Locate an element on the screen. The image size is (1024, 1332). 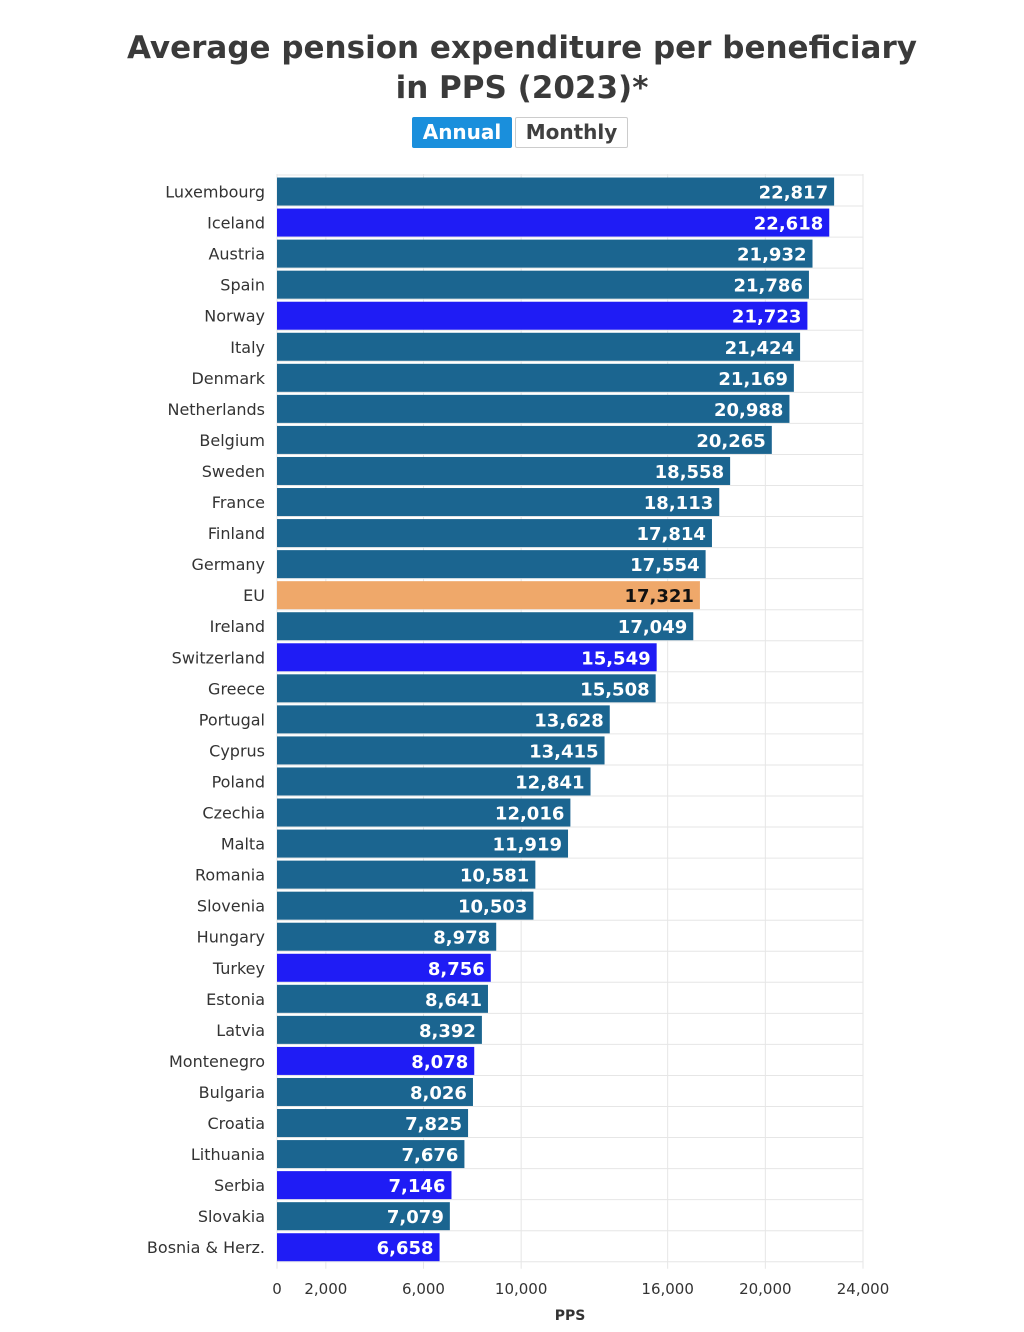
value-label: 11,919 is located at coordinates (527, 845).